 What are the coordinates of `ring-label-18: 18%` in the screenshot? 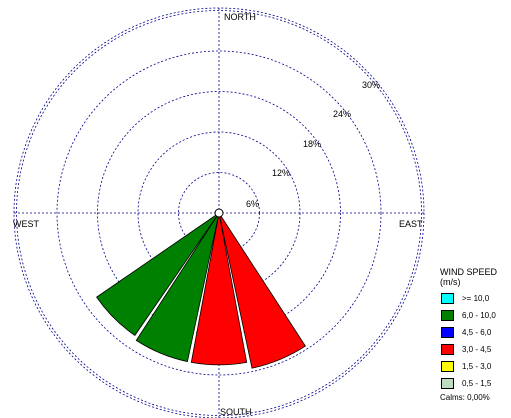 It's located at (312, 144).